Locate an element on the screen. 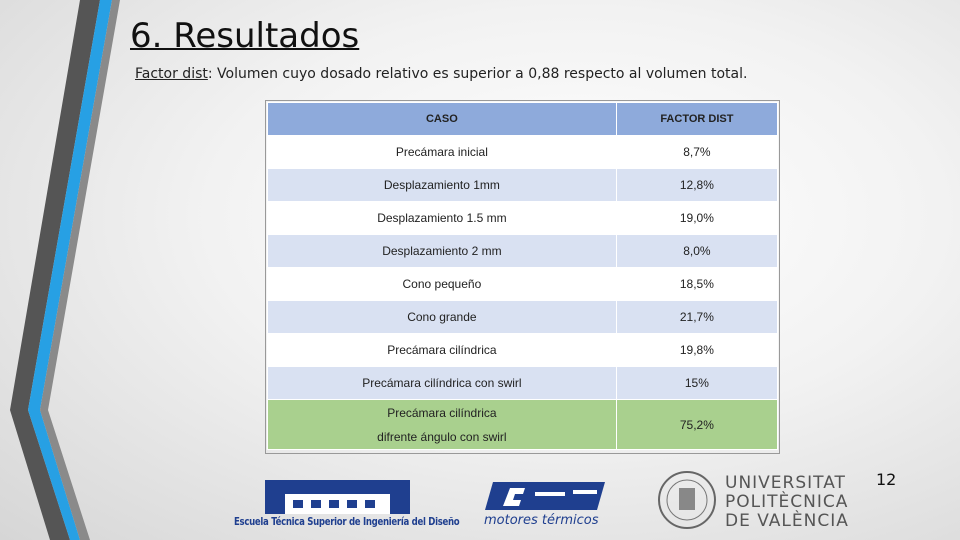 The image size is (960, 540). etsid-logo is located at coordinates (337, 497).